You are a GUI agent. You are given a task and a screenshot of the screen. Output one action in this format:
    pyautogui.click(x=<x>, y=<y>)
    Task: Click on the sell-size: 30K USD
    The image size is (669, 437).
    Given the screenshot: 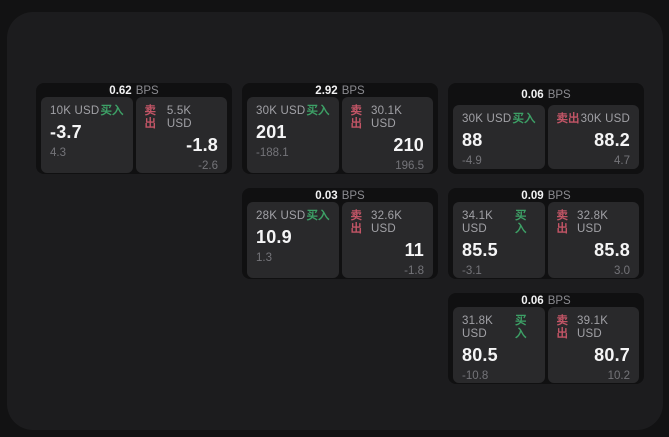 What is the action you would take?
    pyautogui.click(x=605, y=119)
    